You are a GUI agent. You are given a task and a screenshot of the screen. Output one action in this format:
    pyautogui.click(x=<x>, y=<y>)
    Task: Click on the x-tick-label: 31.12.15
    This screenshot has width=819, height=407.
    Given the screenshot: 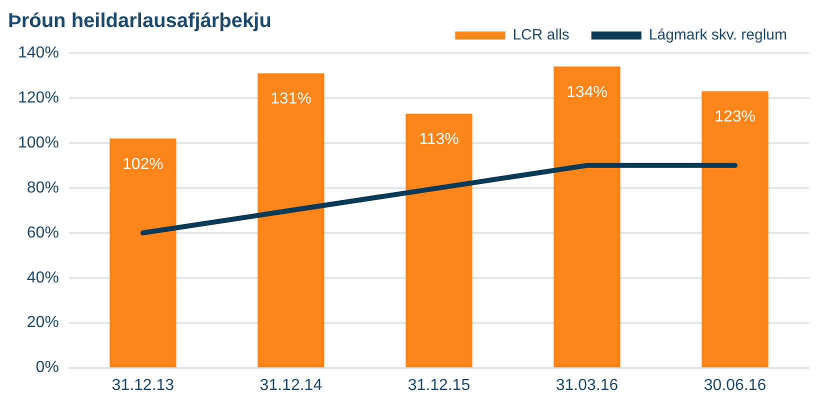 What is the action you would take?
    pyautogui.click(x=439, y=385)
    